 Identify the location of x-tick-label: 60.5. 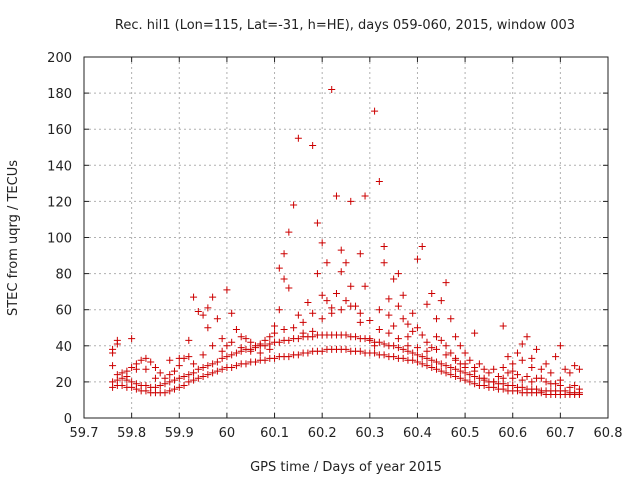
(465, 433).